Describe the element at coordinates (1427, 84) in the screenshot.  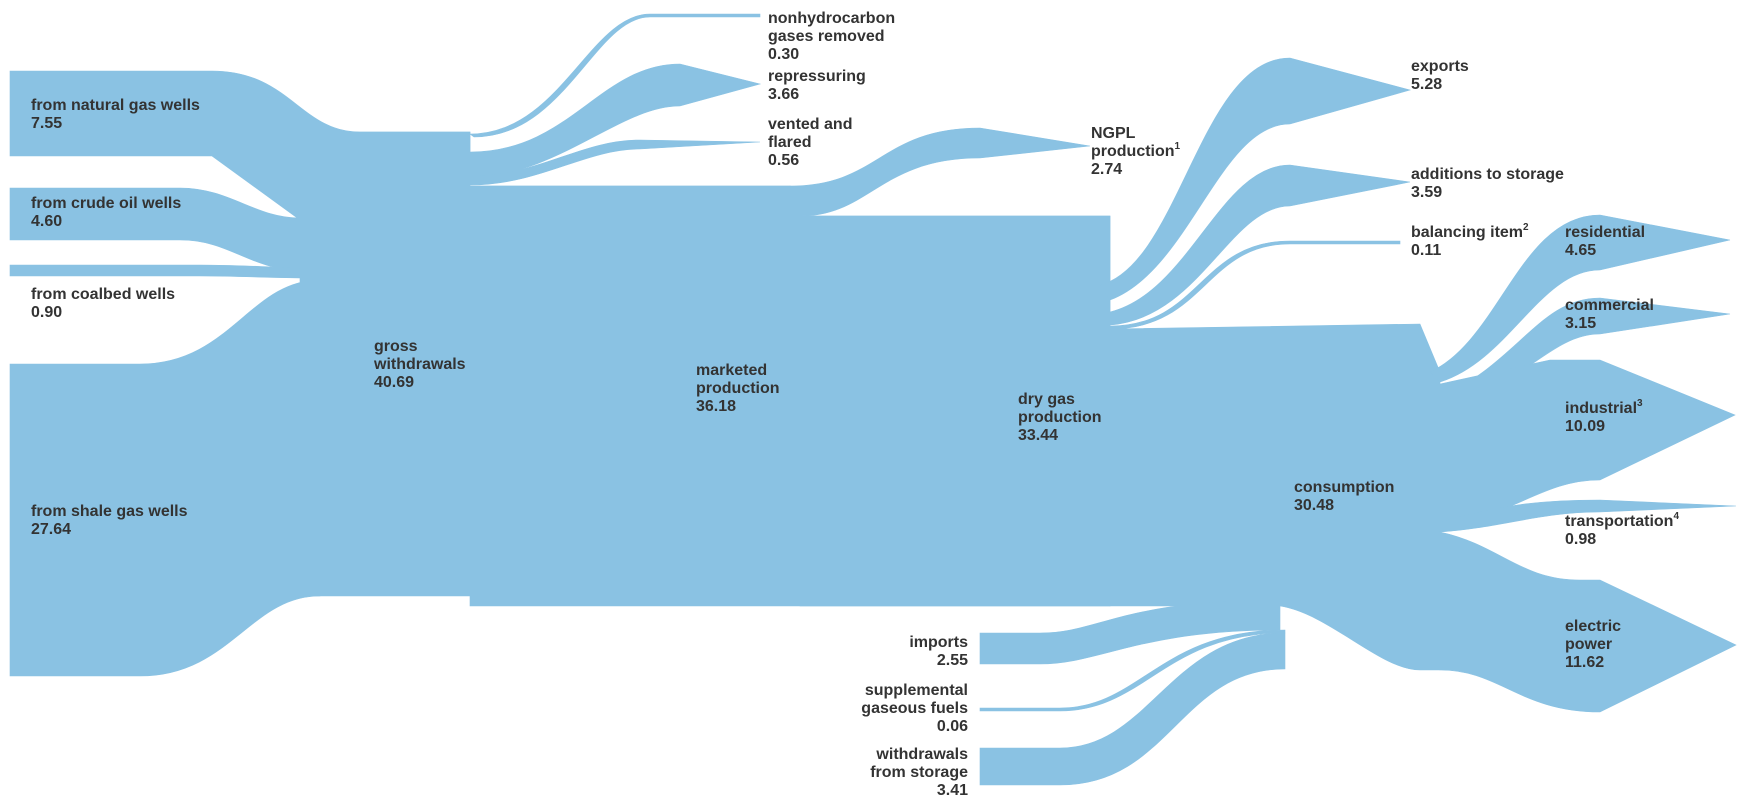
I see `label-exports-value: 5.28` at that location.